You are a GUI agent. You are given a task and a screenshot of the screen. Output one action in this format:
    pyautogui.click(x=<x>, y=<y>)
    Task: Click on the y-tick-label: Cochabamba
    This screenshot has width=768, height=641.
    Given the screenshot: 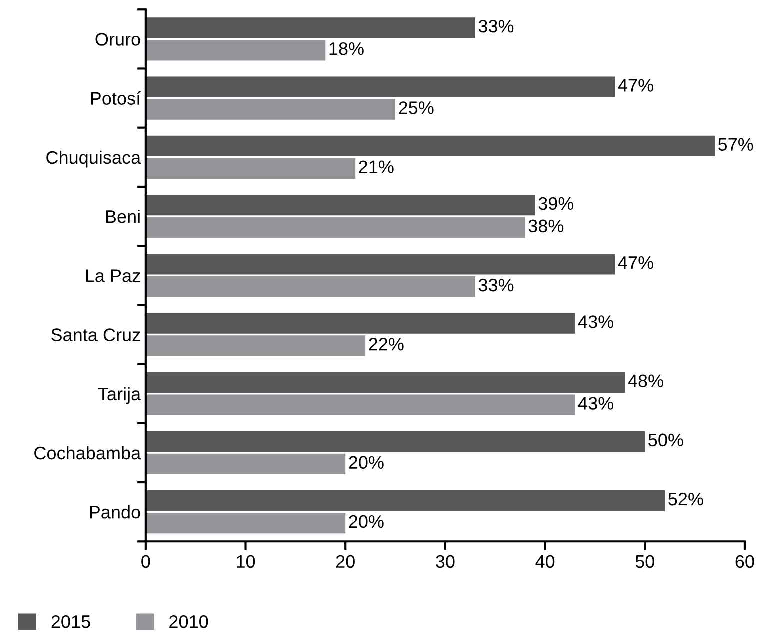 What is the action you would take?
    pyautogui.click(x=88, y=453)
    